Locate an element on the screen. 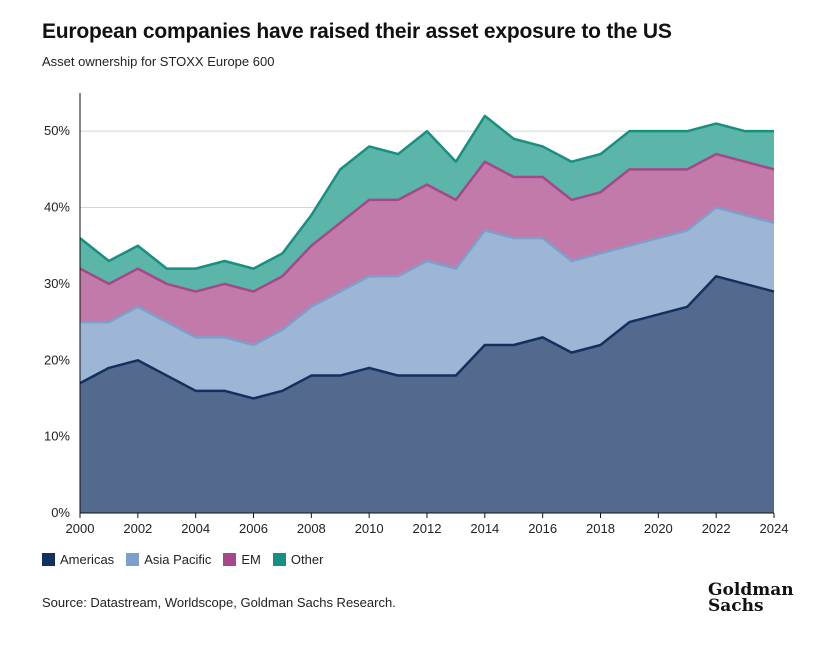 This screenshot has height=647, width=827. legend-item-americas: Americas is located at coordinates (78, 559).